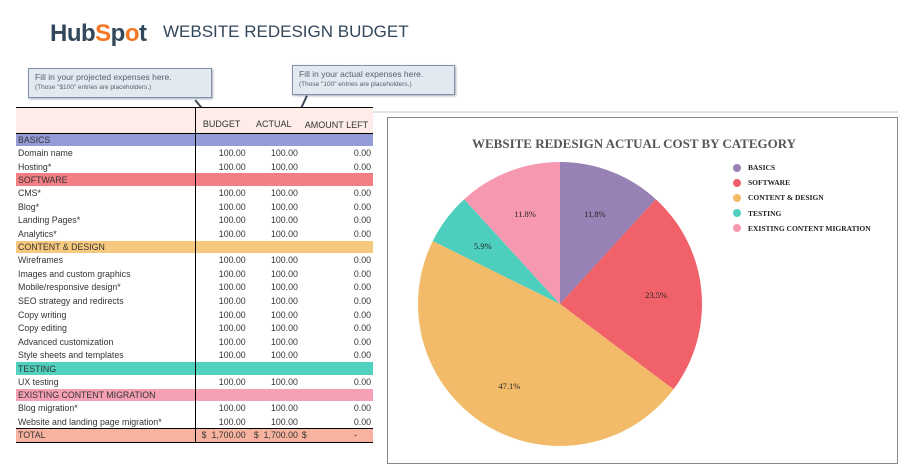 Image resolution: width=915 pixels, height=468 pixels. I want to click on pie-data-label: 11.8%, so click(595, 214).